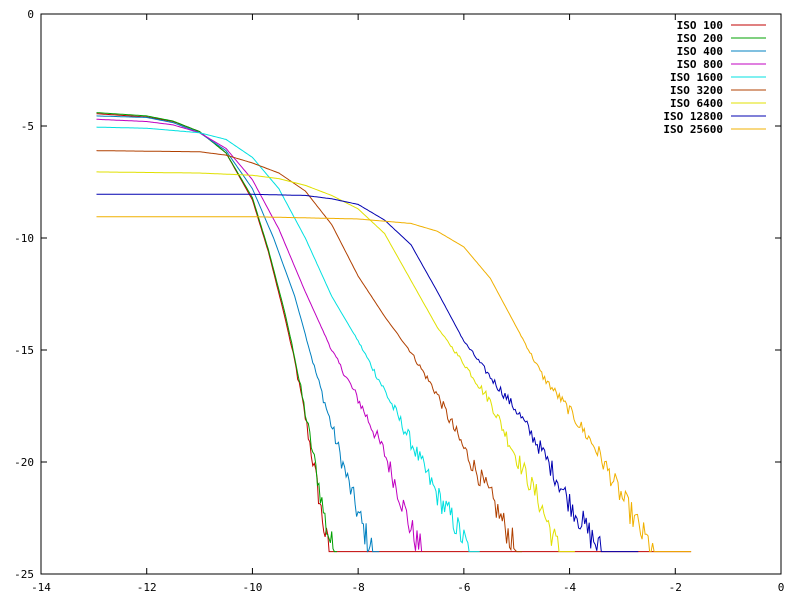  What do you see at coordinates (463, 587) in the screenshot?
I see `x-tick-label: -6` at bounding box center [463, 587].